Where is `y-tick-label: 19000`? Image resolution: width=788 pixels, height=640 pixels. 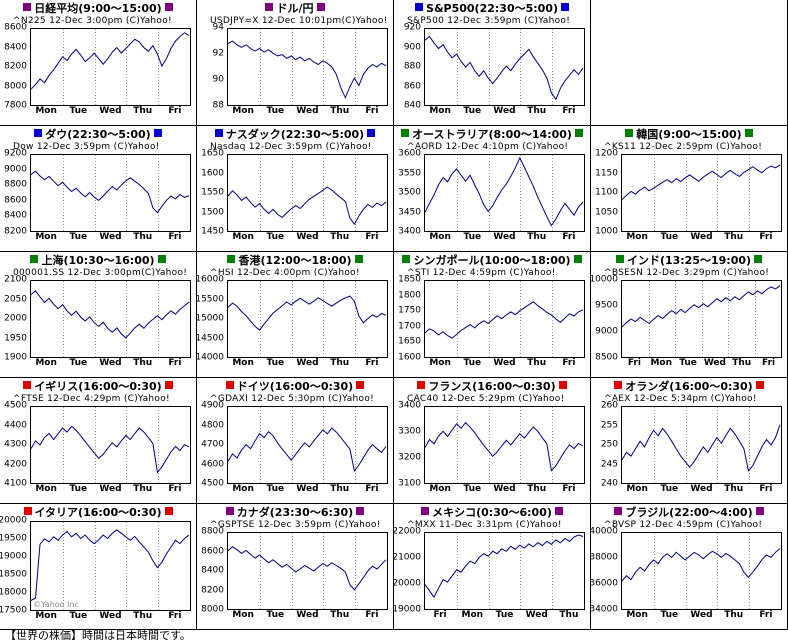 y-tick-label: 19000 is located at coordinates (407, 609).